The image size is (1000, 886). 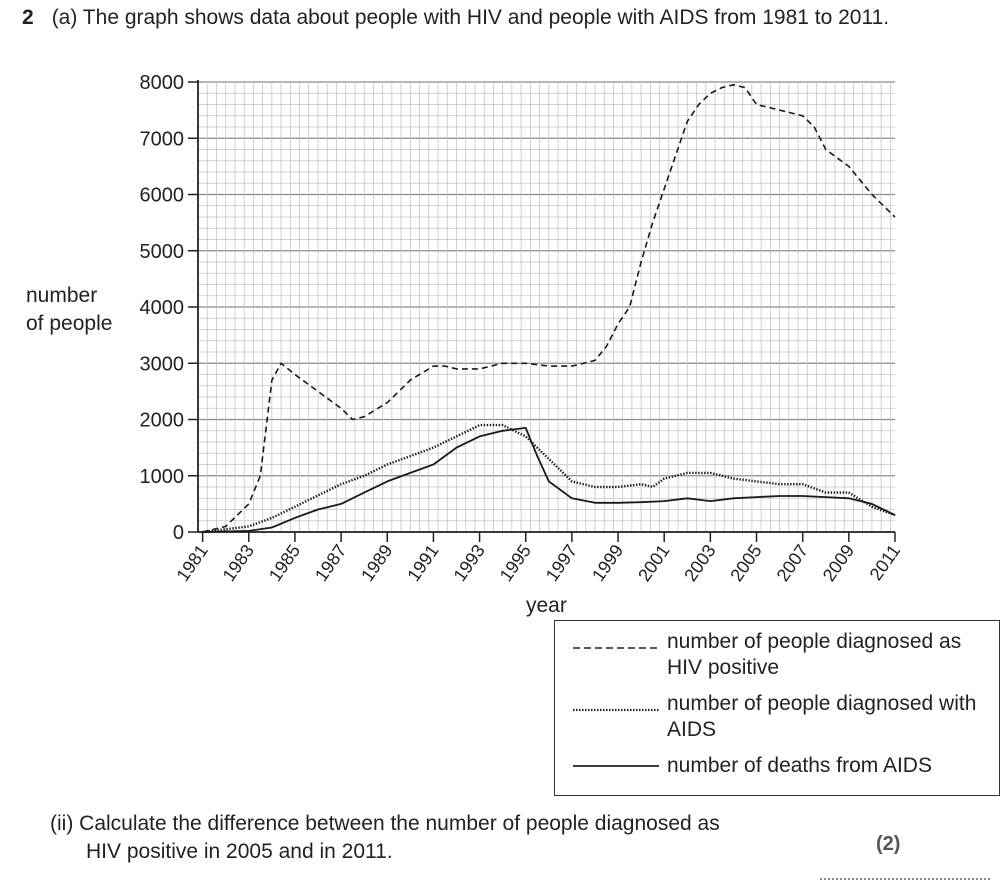 I want to click on y-tick-label: 5000, so click(x=162, y=252).